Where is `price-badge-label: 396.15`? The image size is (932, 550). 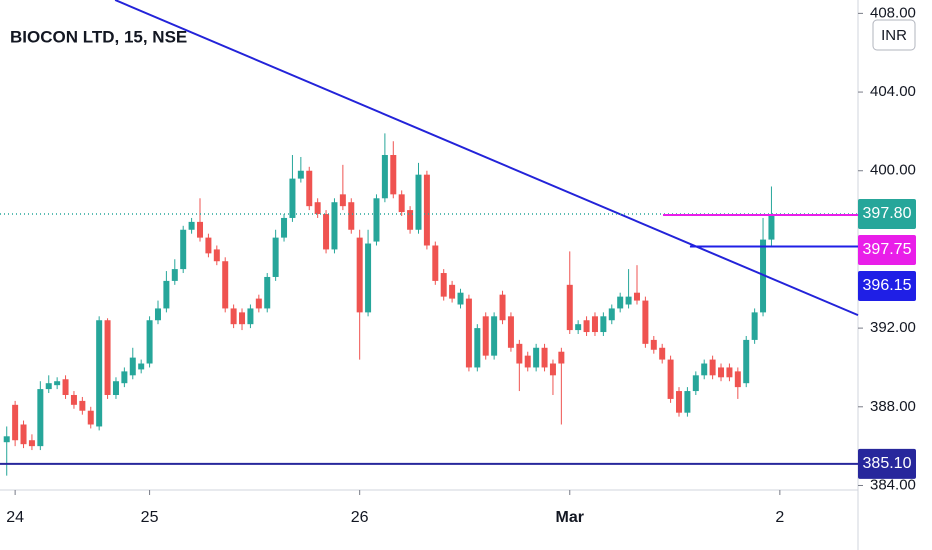 price-badge-label: 396.15 is located at coordinates (887, 285).